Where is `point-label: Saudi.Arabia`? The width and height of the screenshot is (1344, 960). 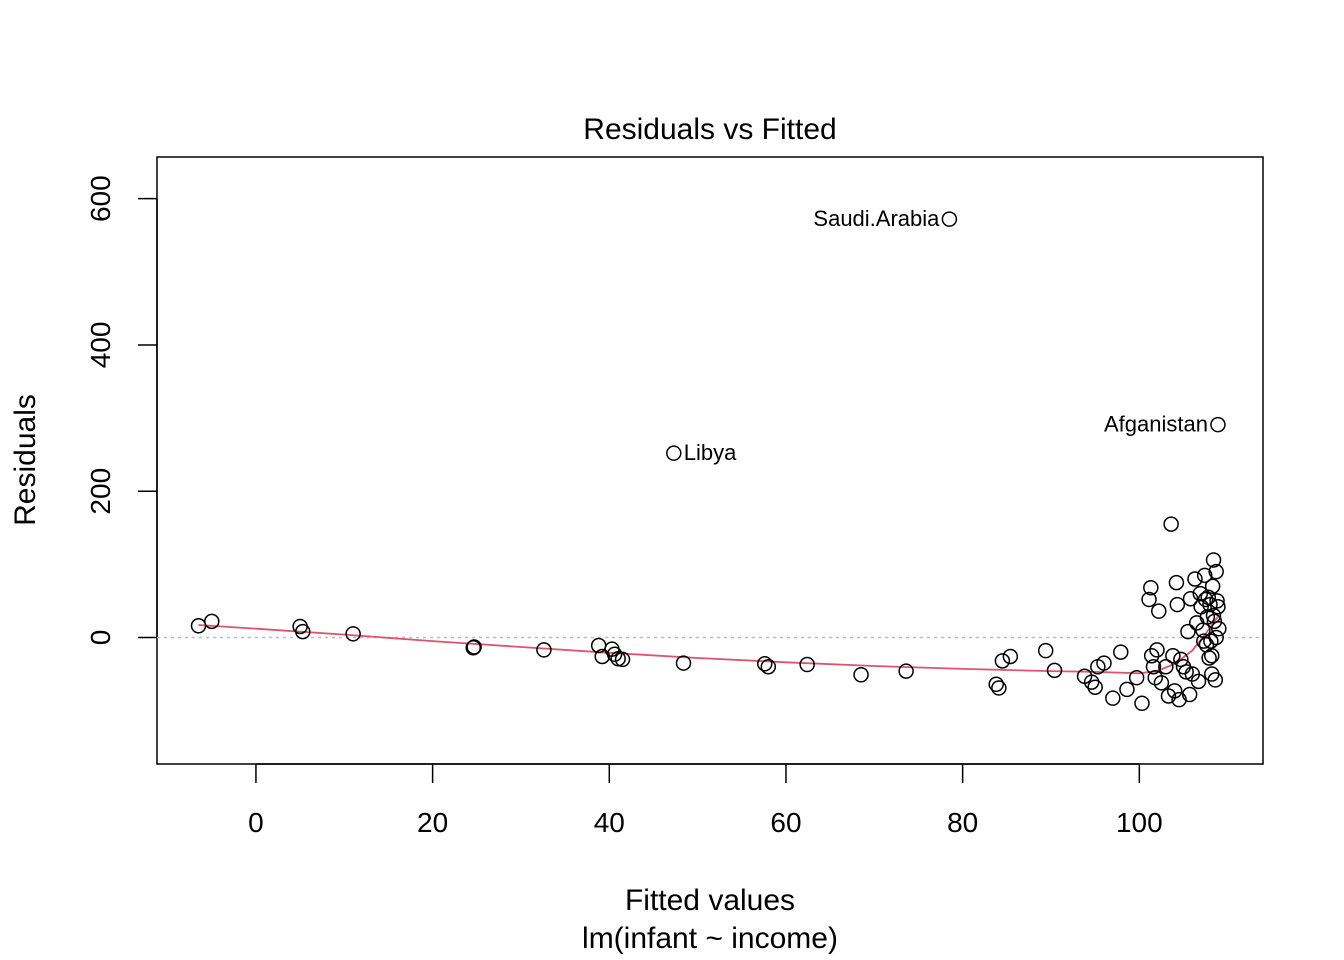
point-label: Saudi.Arabia is located at coordinates (876, 218).